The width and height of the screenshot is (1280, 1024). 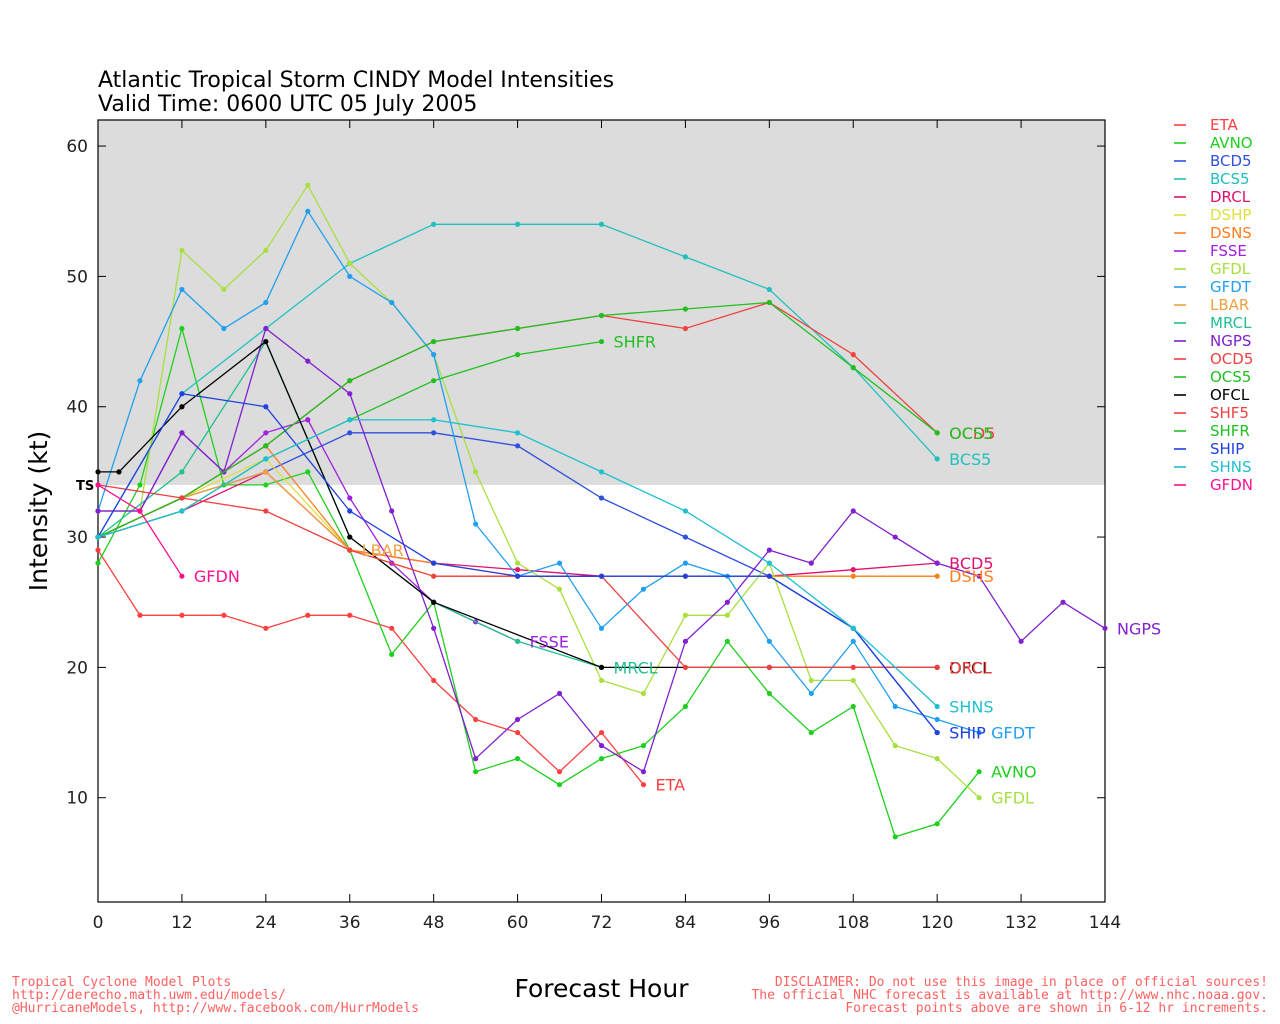 I want to click on legend-label-ngps: NGPS, so click(x=1230, y=341).